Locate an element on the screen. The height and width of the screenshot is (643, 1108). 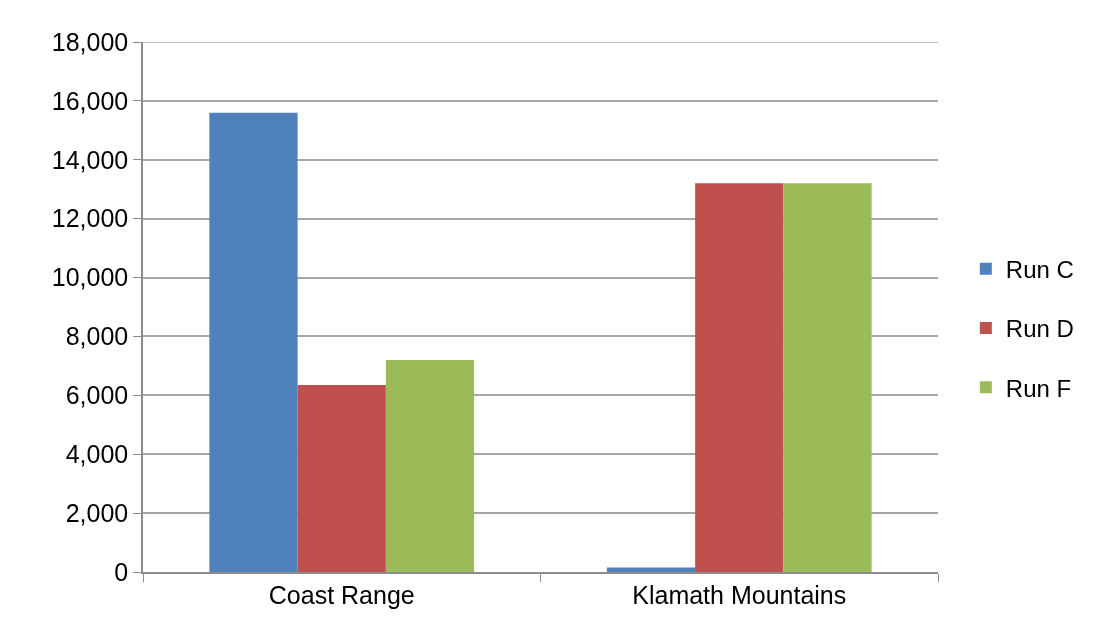
legend-label: Run F is located at coordinates (1038, 388).